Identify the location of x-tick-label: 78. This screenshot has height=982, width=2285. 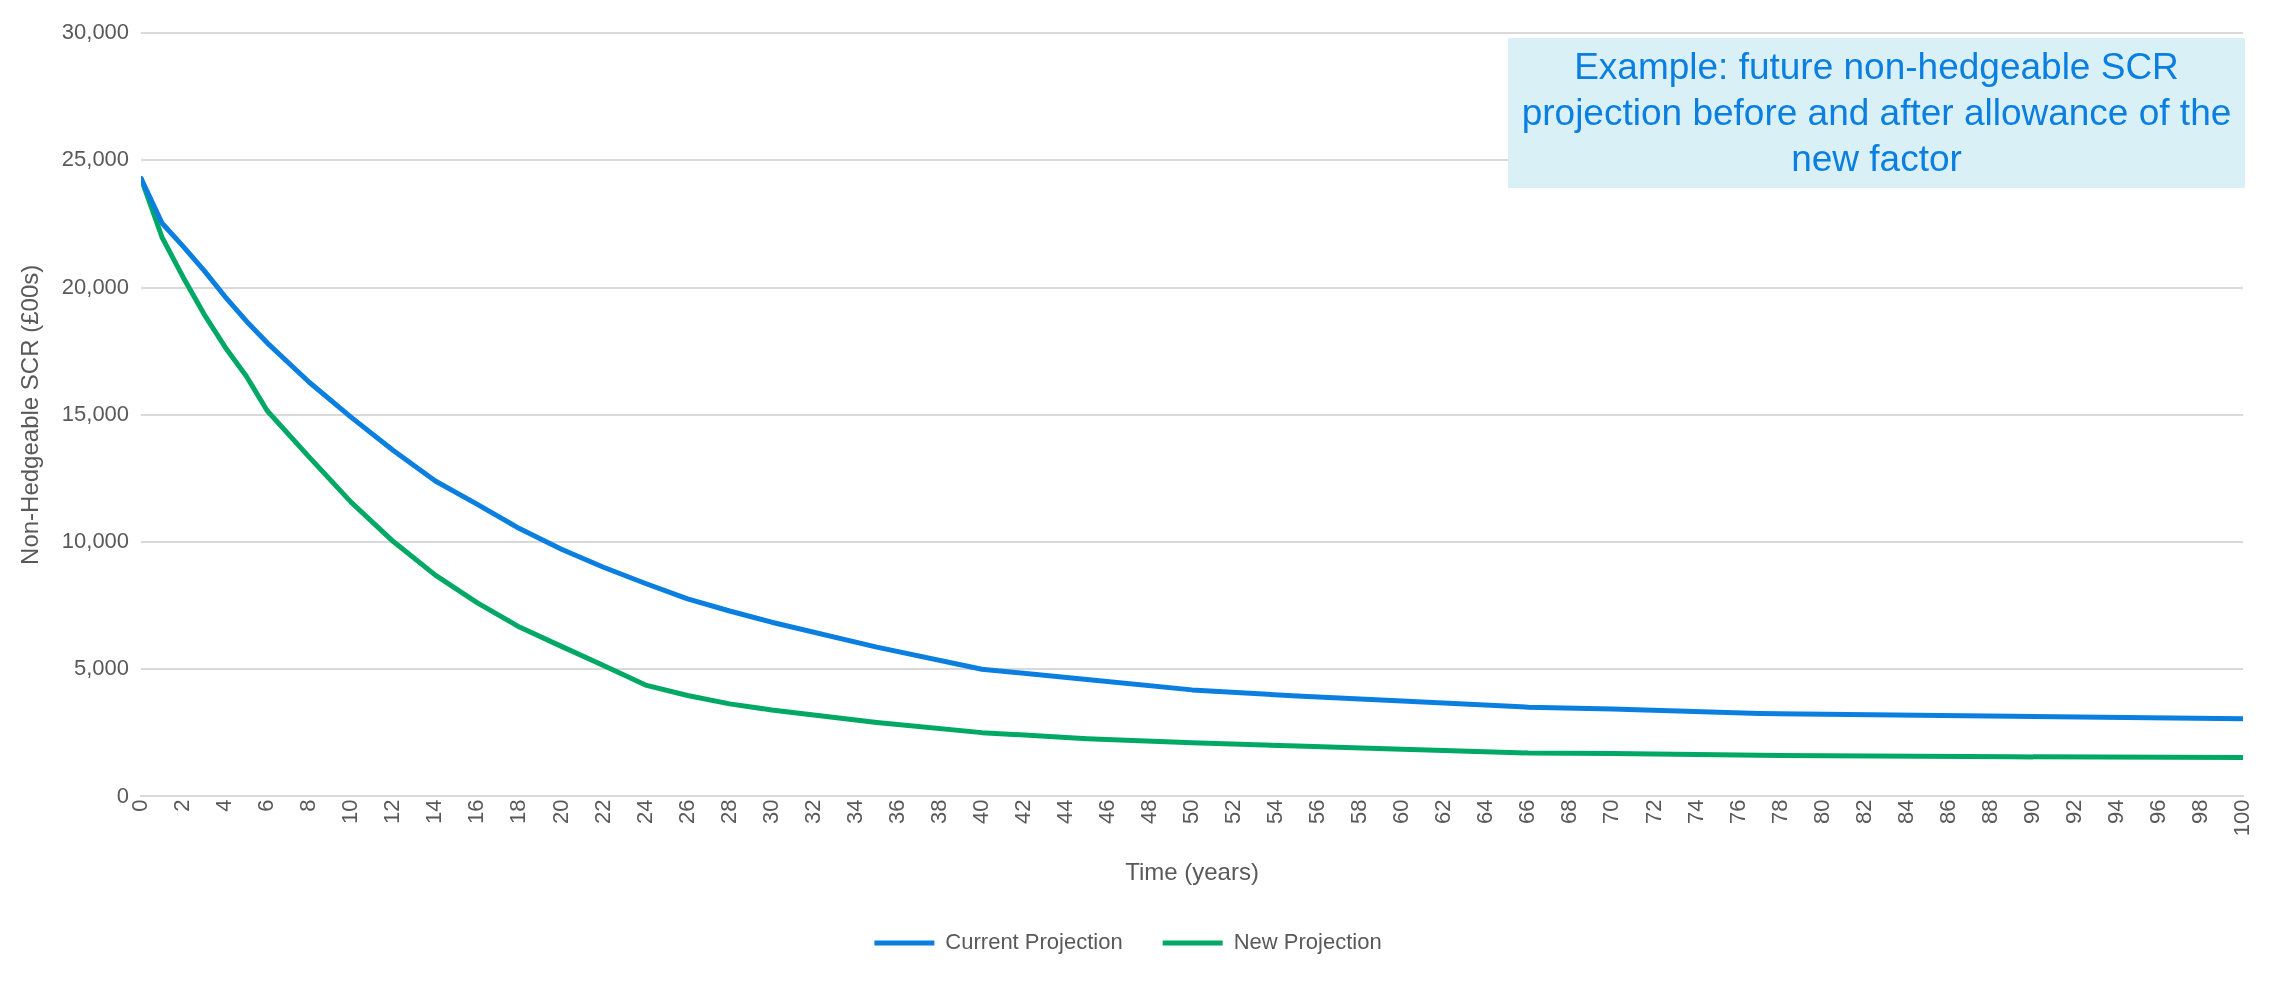
(1779, 811).